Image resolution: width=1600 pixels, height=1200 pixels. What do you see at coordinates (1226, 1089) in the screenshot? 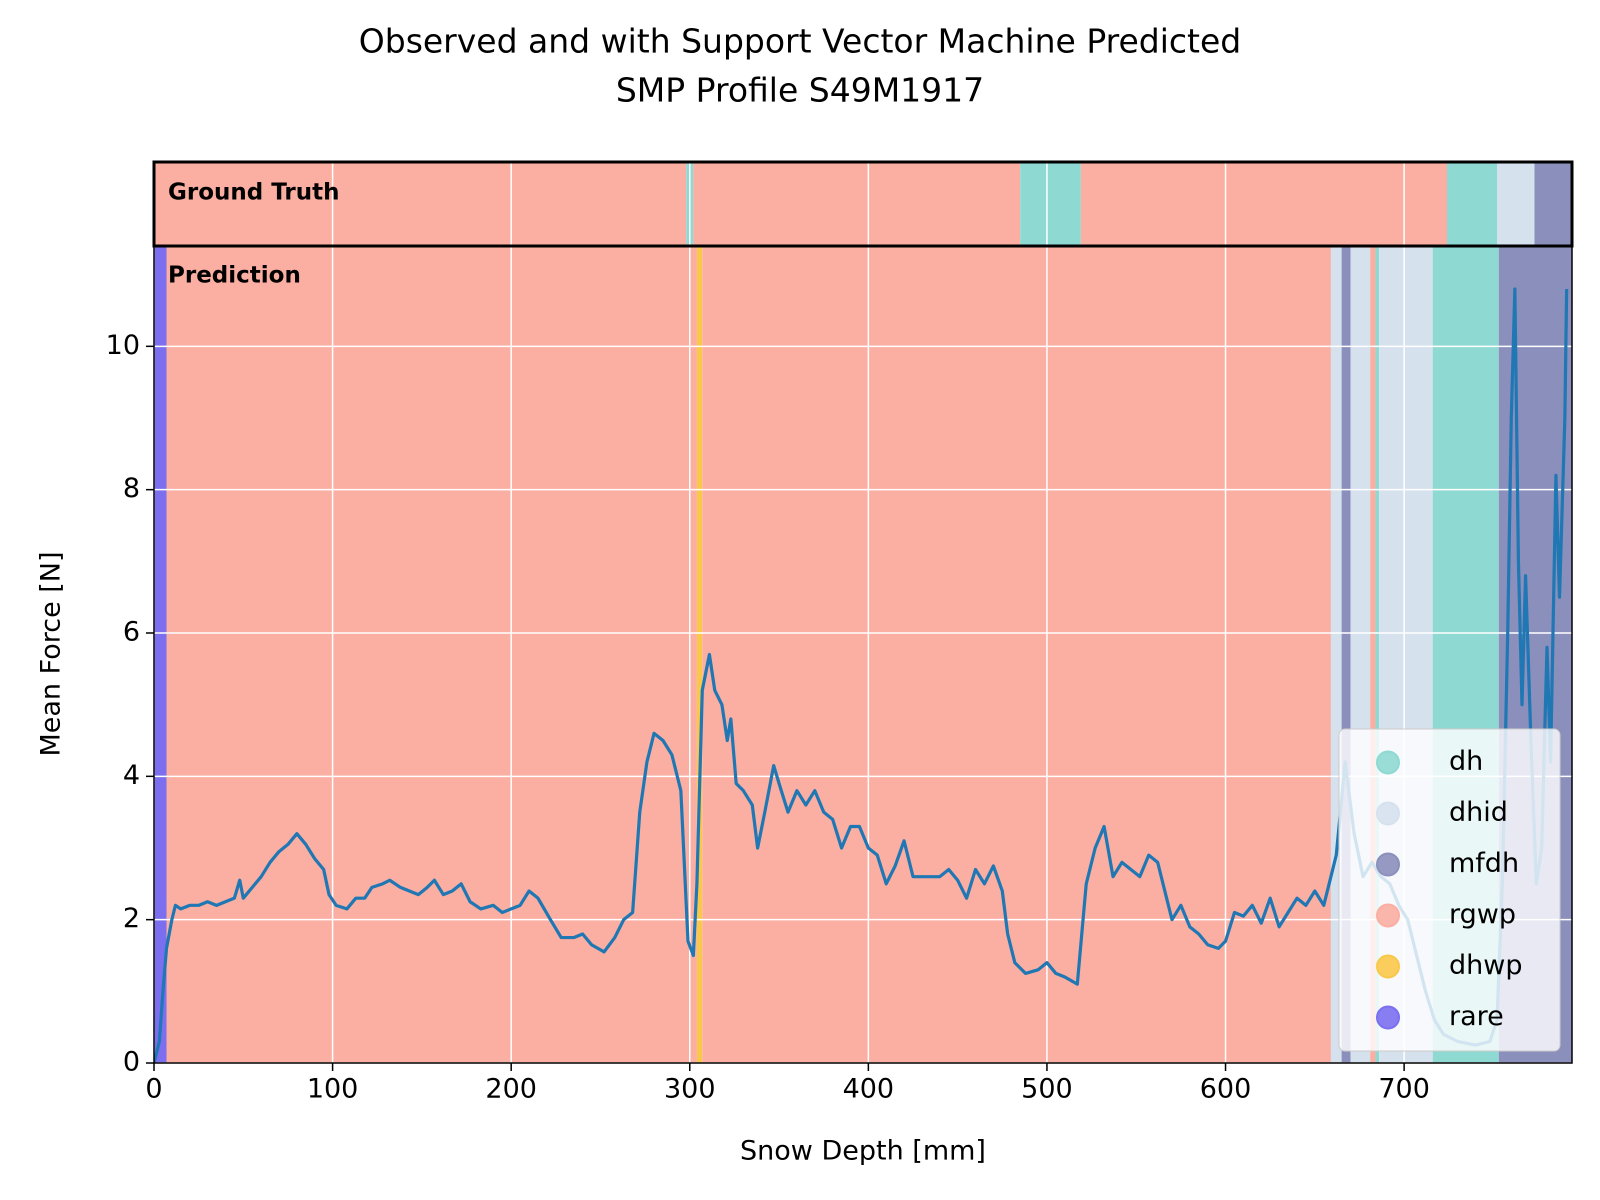
I see `x-tick-label: 600` at bounding box center [1226, 1089].